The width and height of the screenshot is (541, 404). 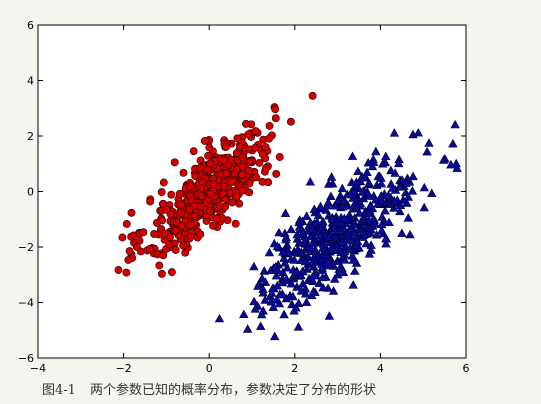 I want to click on caption-text: 两个参数已知的概率分布，参数决定了分布的形状, so click(x=232, y=390).